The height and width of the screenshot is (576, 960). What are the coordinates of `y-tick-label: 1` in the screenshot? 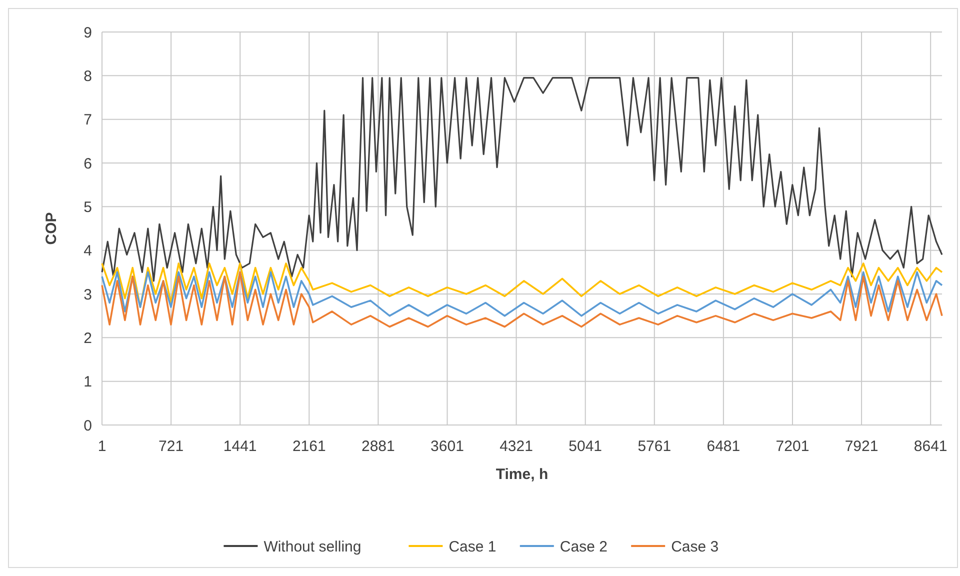 It's located at (88, 382).